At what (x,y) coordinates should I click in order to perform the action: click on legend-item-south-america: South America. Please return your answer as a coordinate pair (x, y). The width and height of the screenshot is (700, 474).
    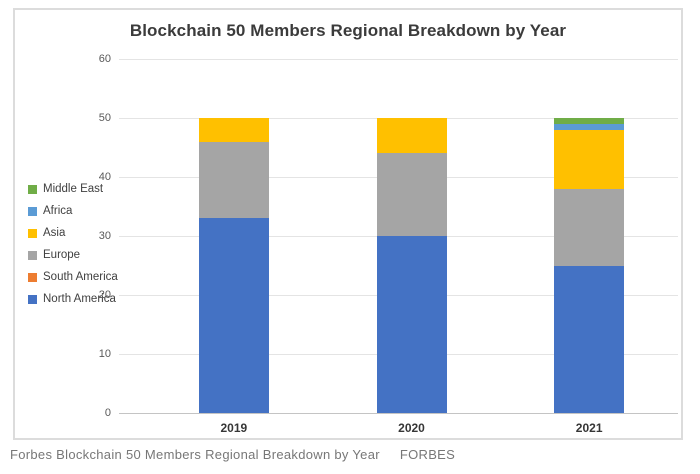
    Looking at the image, I should click on (73, 277).